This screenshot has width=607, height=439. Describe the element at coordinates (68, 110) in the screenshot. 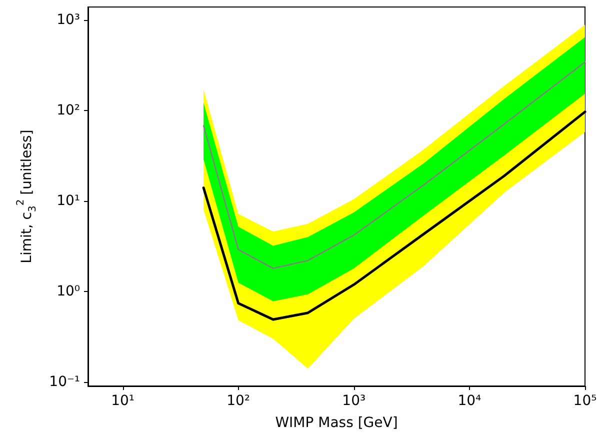

I see `y-tick-label: 10²` at that location.